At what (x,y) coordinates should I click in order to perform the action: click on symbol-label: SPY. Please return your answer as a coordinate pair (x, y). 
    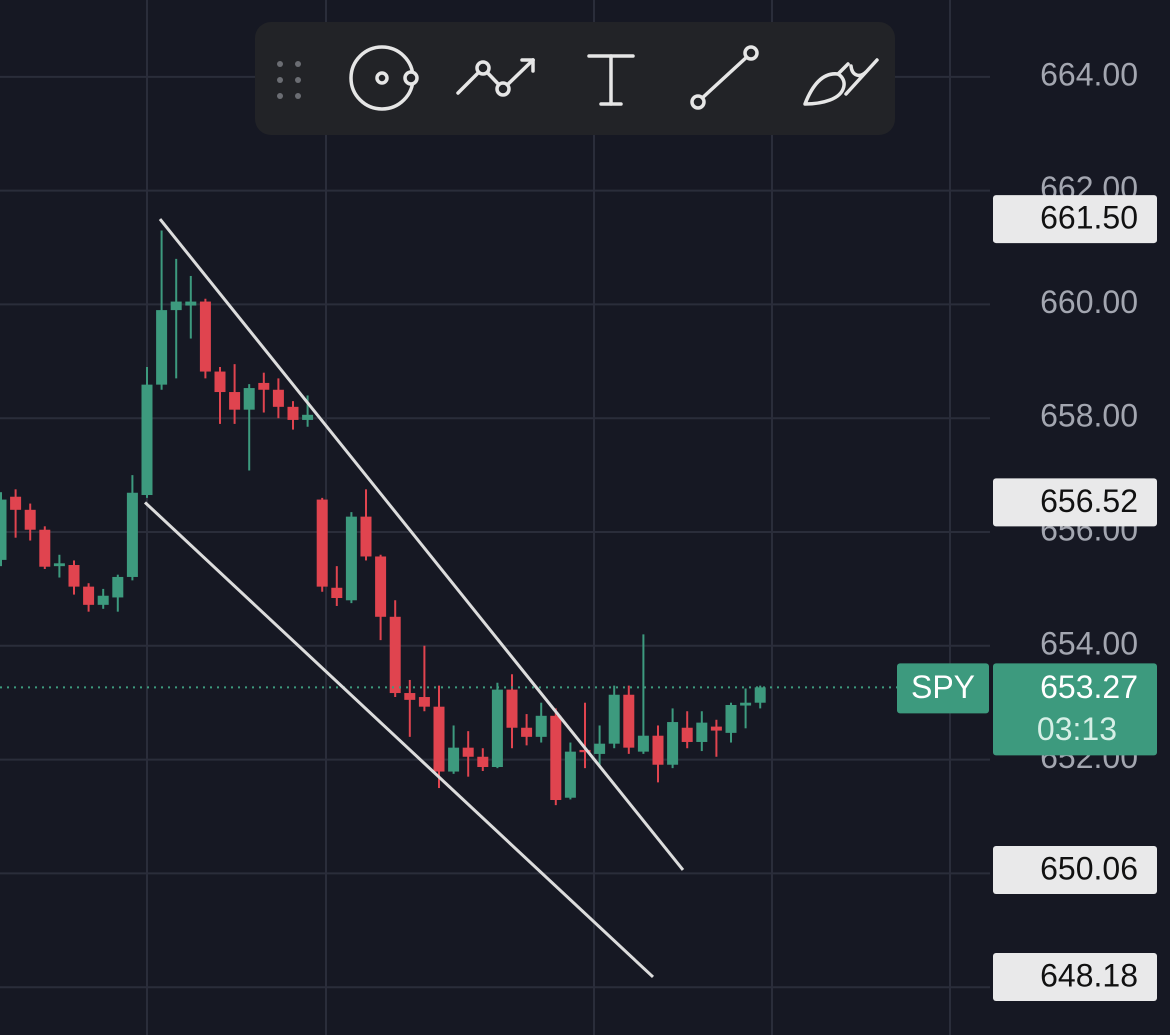
    Looking at the image, I should click on (943, 687).